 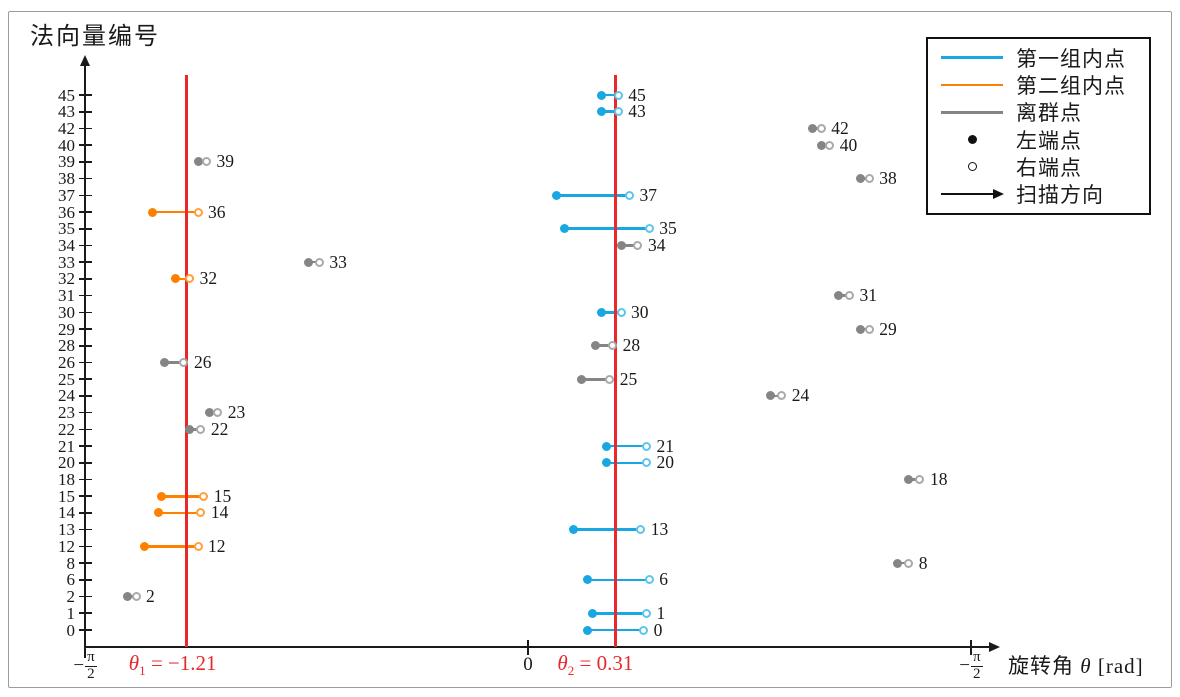 I want to click on interval-label: 1, so click(x=661, y=612).